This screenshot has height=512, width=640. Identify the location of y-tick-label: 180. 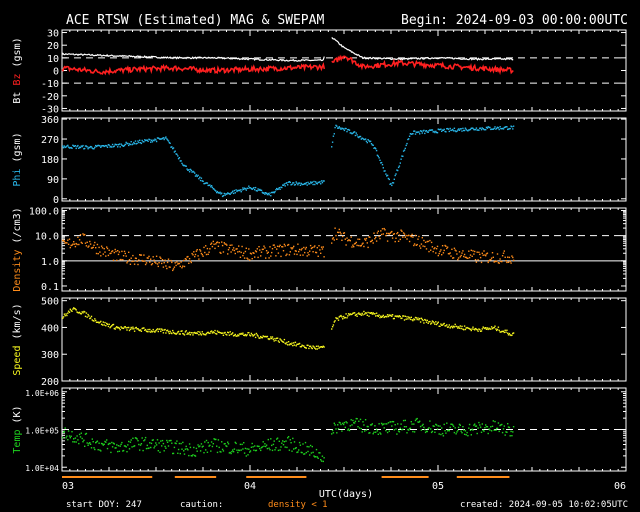
(50, 160).